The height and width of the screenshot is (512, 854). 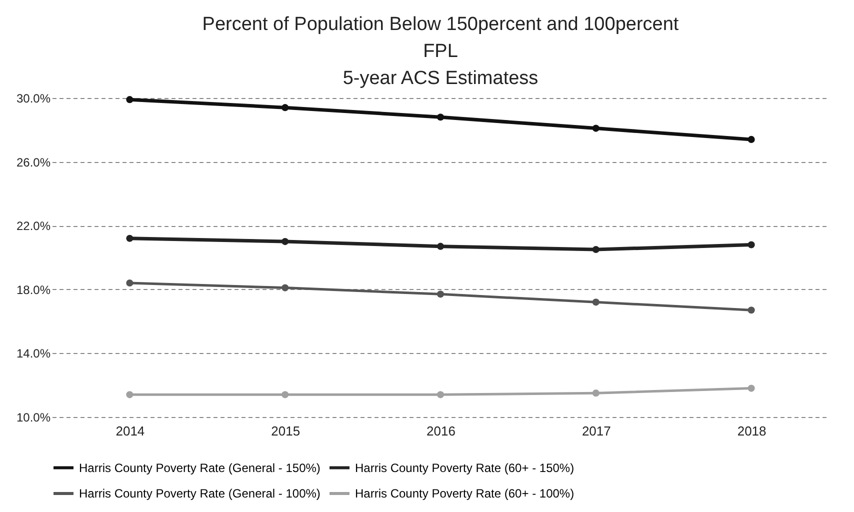 What do you see at coordinates (33, 162) in the screenshot?
I see `y-tick-label: 26.0%` at bounding box center [33, 162].